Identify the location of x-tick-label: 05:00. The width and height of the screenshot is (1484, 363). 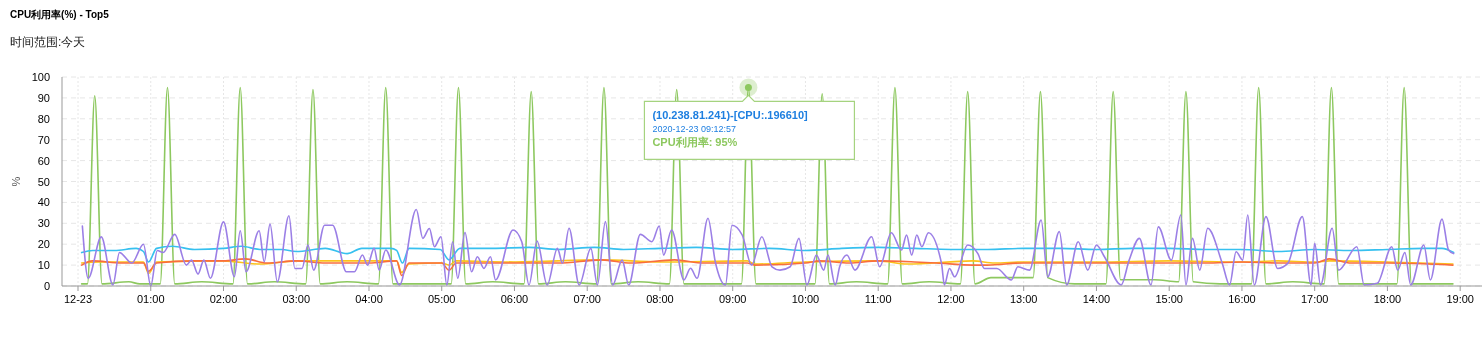
(441, 299).